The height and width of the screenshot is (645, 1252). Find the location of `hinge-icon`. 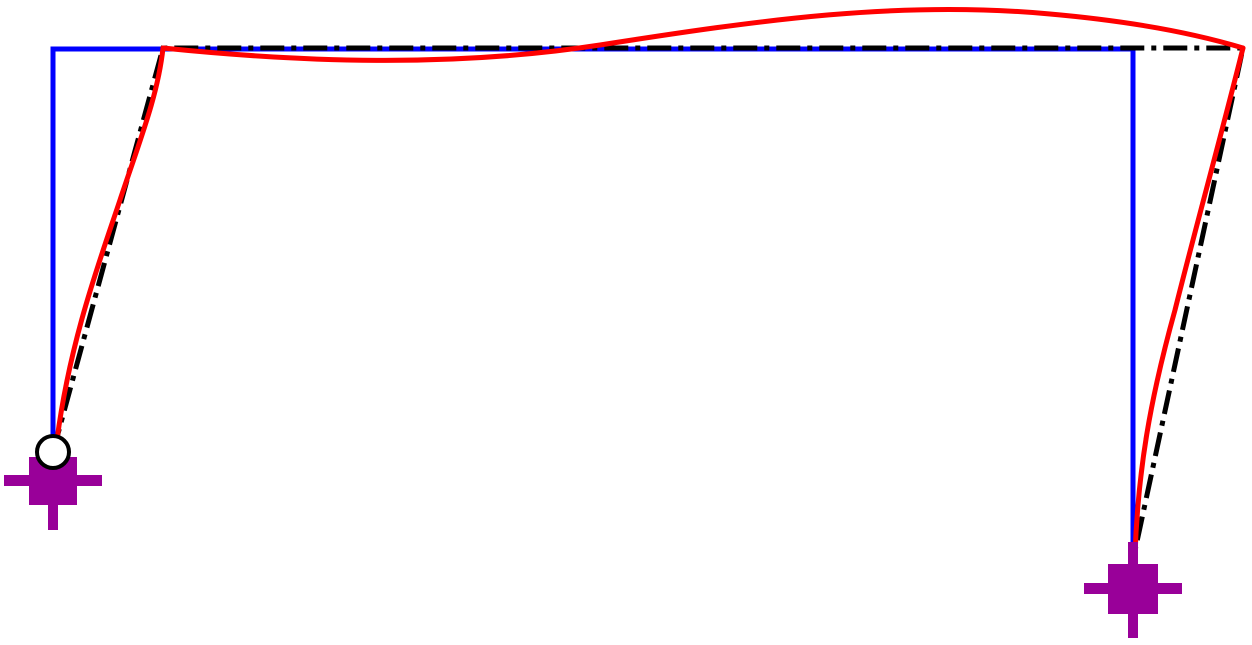

hinge-icon is located at coordinates (53, 452).